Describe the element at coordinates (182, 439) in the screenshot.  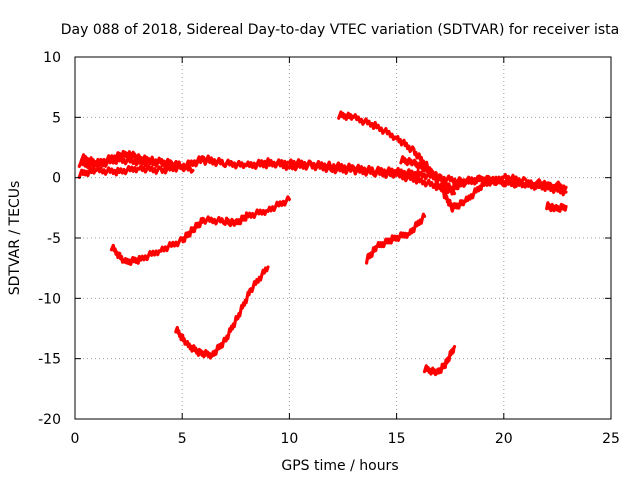
I see `x-tick-label: 5` at that location.